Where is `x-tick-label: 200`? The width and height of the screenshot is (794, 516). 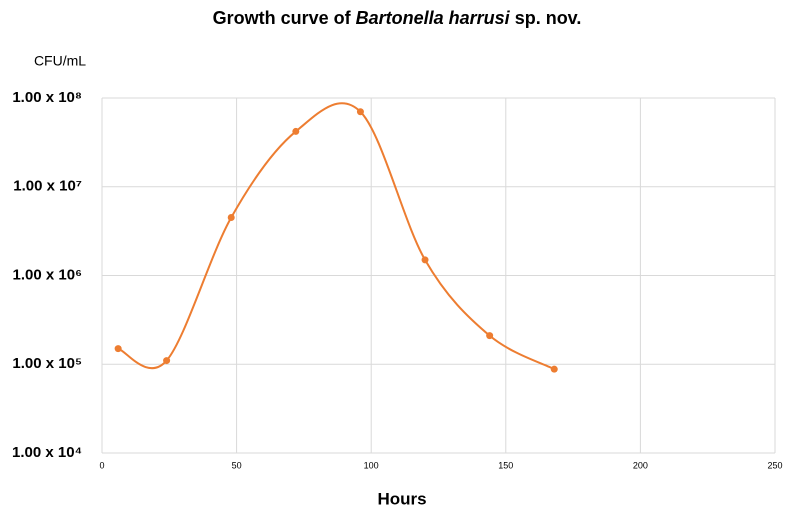
x-tick-label: 200 is located at coordinates (640, 465).